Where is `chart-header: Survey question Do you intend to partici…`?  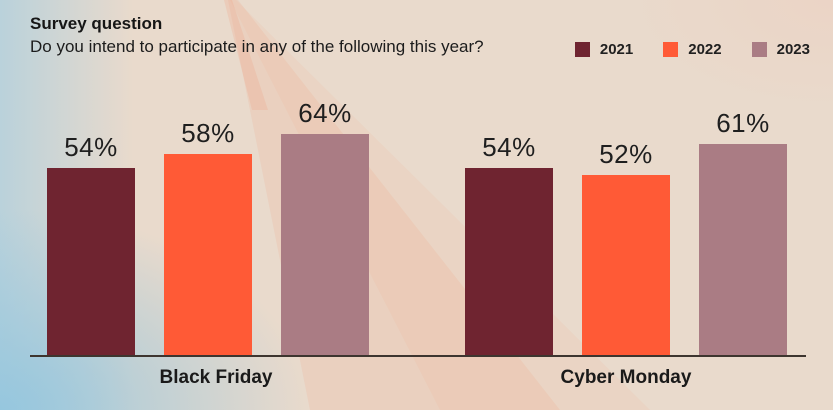
chart-header: Survey question Do you intend to partici… is located at coordinates (257, 36).